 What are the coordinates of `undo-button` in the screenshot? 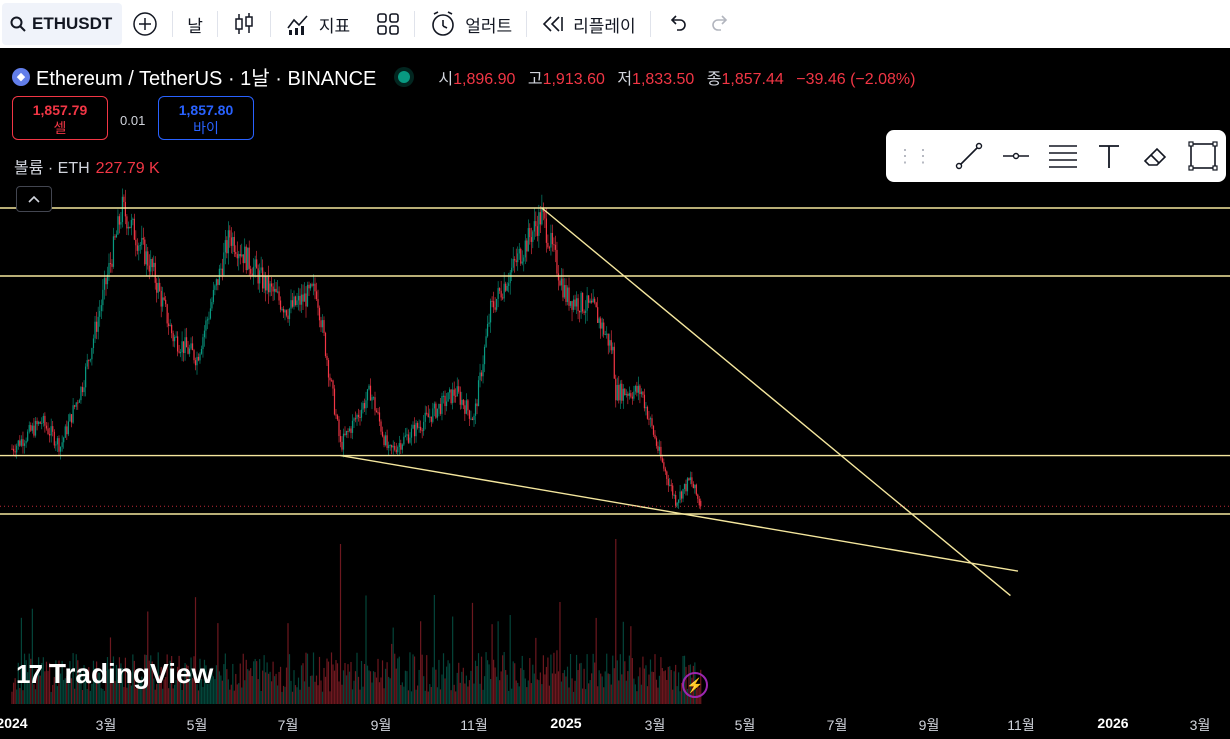 It's located at (677, 24).